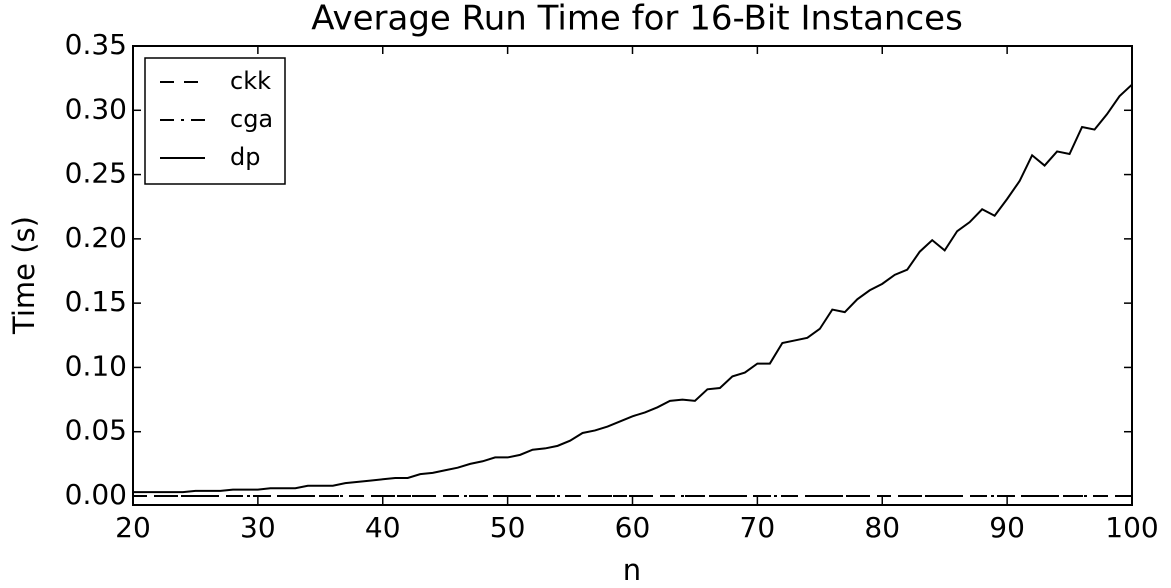 The image size is (1171, 588). What do you see at coordinates (96, 44) in the screenshot?
I see `y-tick-label: 0.35` at bounding box center [96, 44].